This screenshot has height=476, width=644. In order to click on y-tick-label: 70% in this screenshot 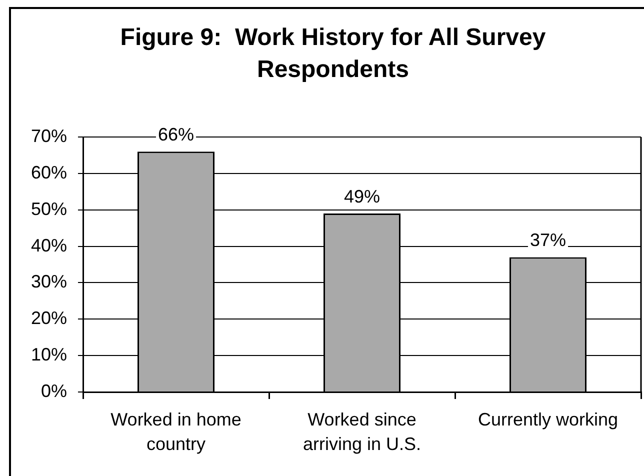, I will do `click(48, 136)`.